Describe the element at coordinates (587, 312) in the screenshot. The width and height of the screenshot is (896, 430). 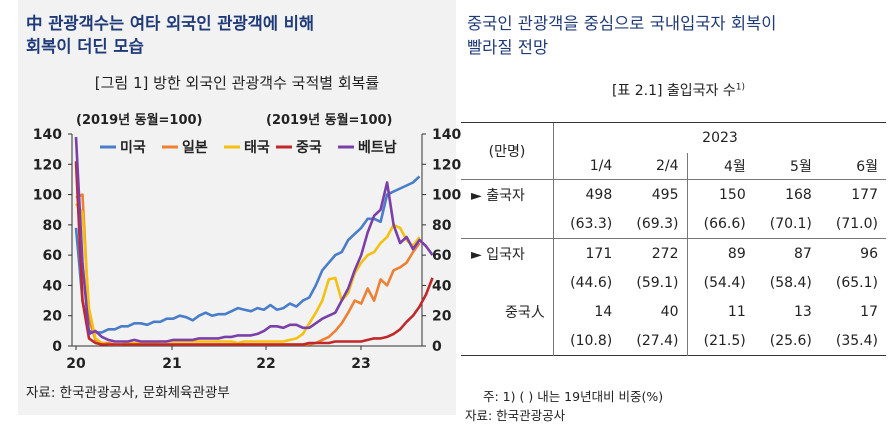
I see `table-cell: 14` at that location.